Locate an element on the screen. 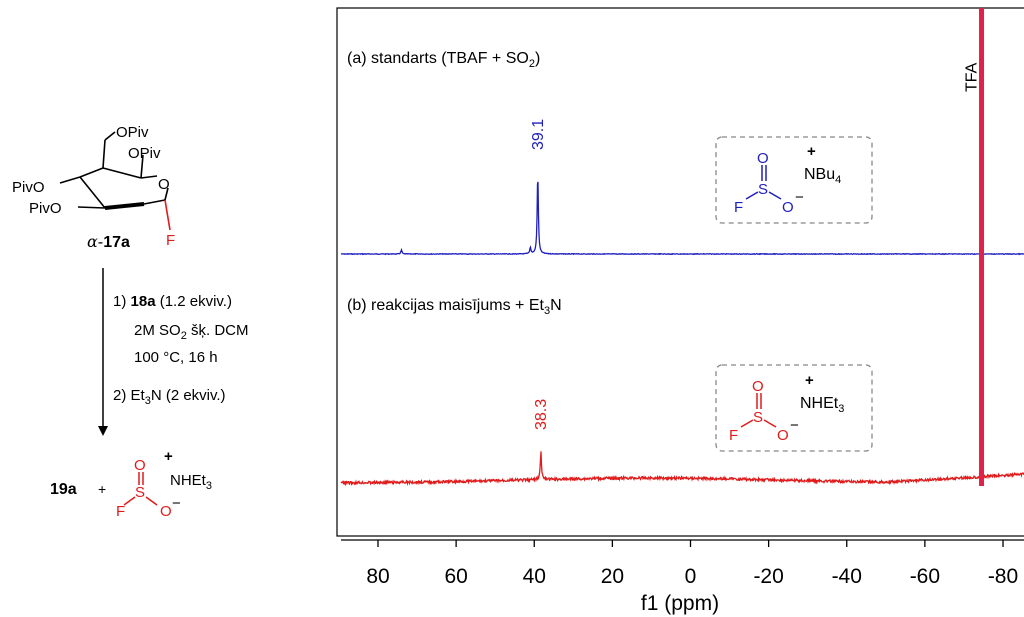 This screenshot has width=1024, height=617. x-axis-label: f1 (ppm) is located at coordinates (680, 603).